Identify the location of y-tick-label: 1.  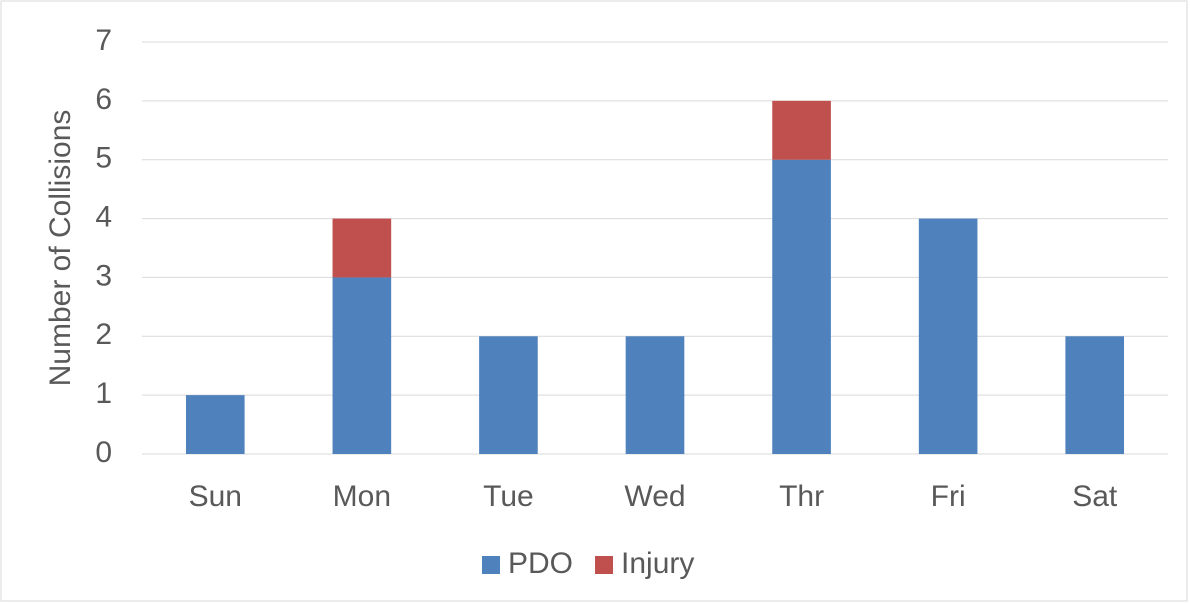
(103, 393).